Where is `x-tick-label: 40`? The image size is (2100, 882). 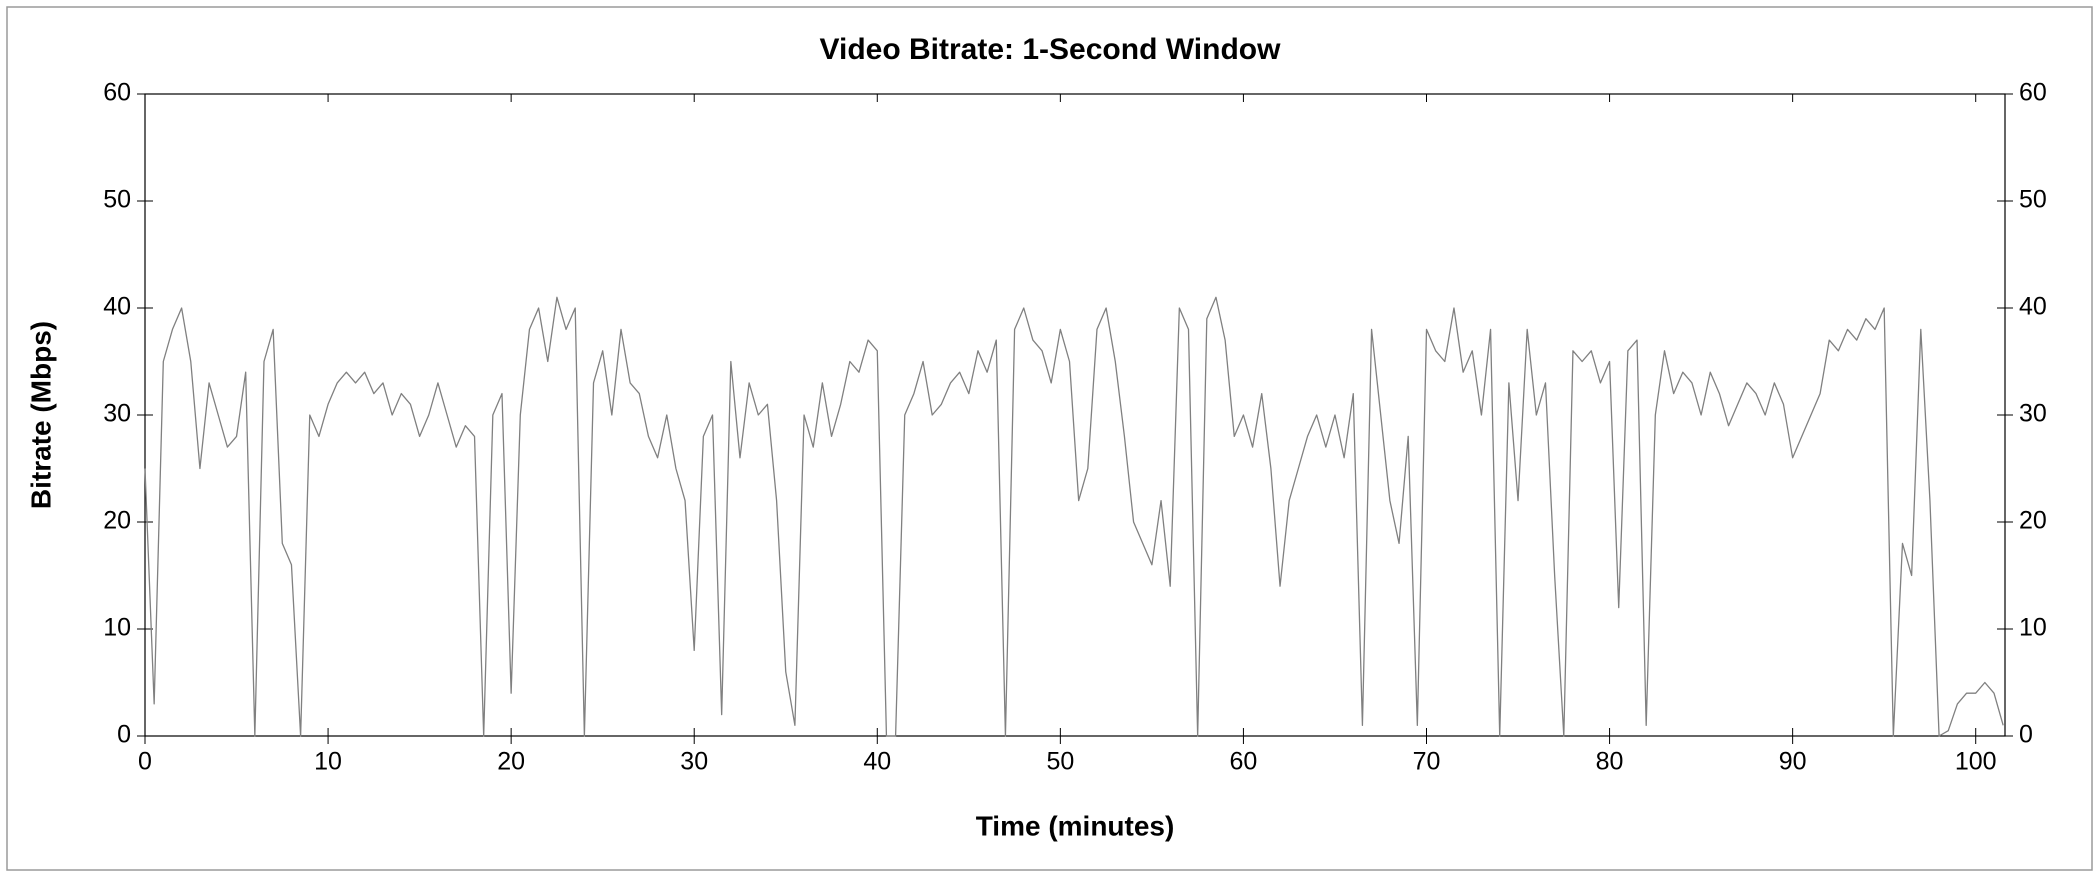 x-tick-label: 40 is located at coordinates (877, 762).